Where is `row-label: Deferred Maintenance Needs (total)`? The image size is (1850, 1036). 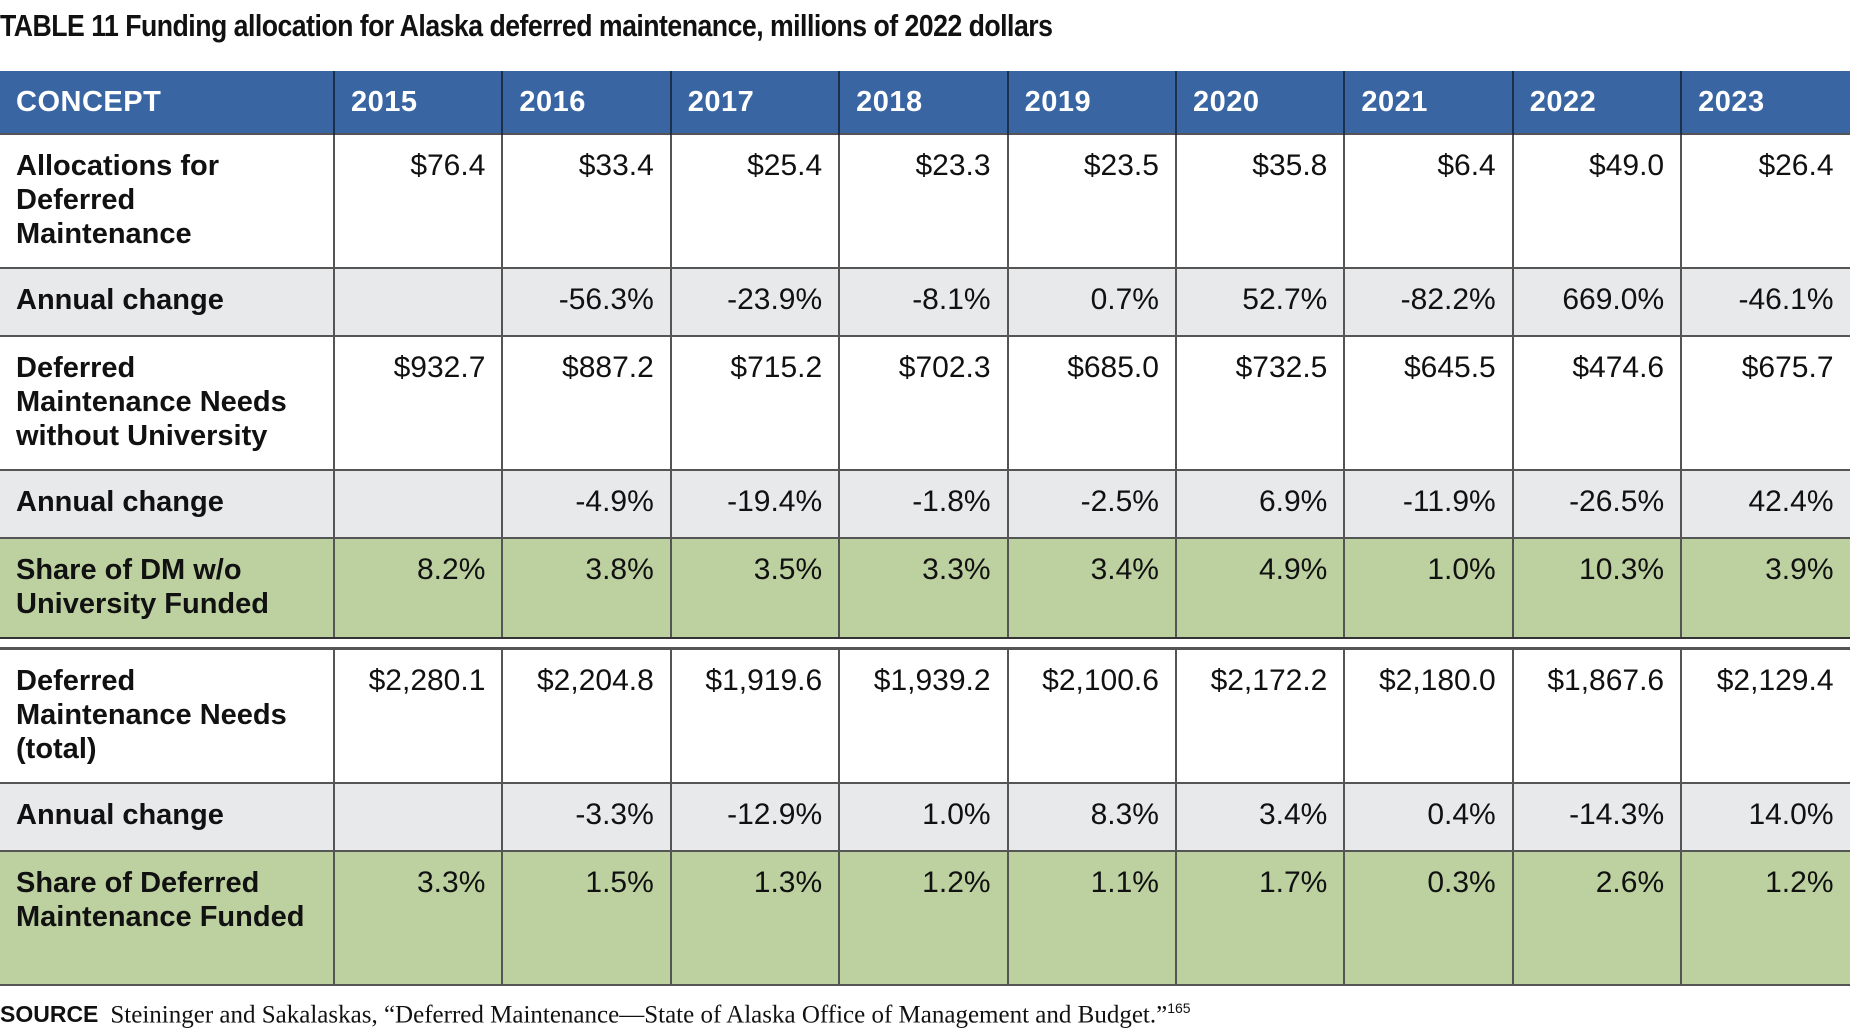 row-label: Deferred Maintenance Needs (total) is located at coordinates (167, 715).